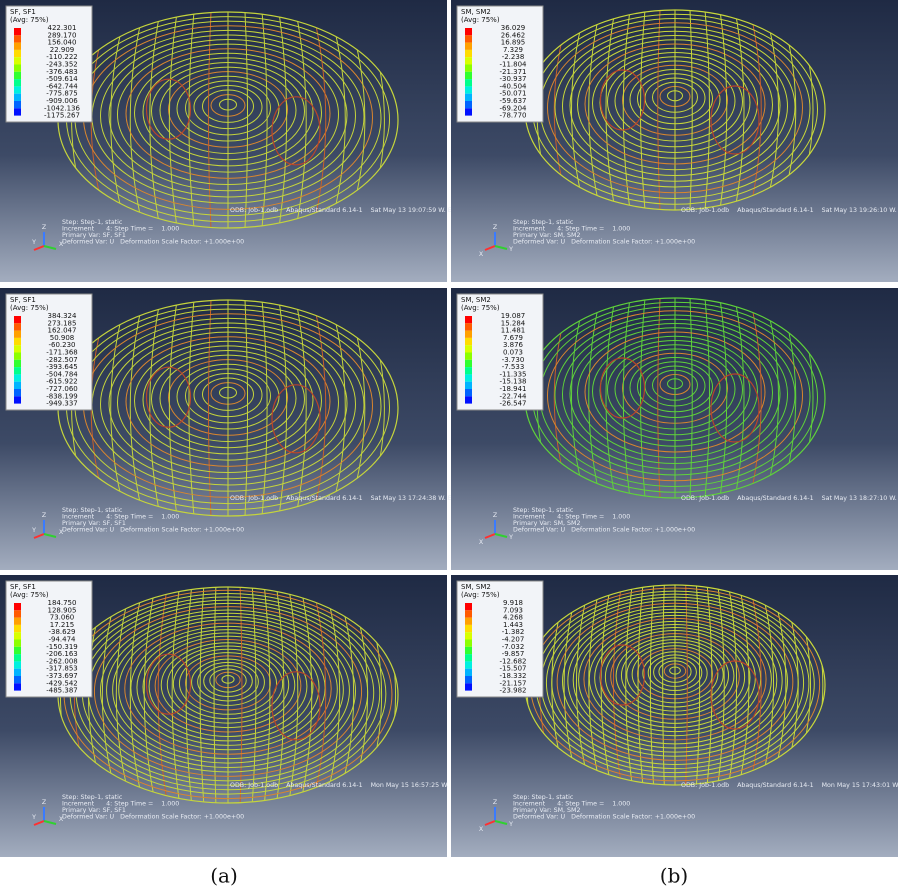  I want to click on legend-value: -11.335, so click(512, 374).